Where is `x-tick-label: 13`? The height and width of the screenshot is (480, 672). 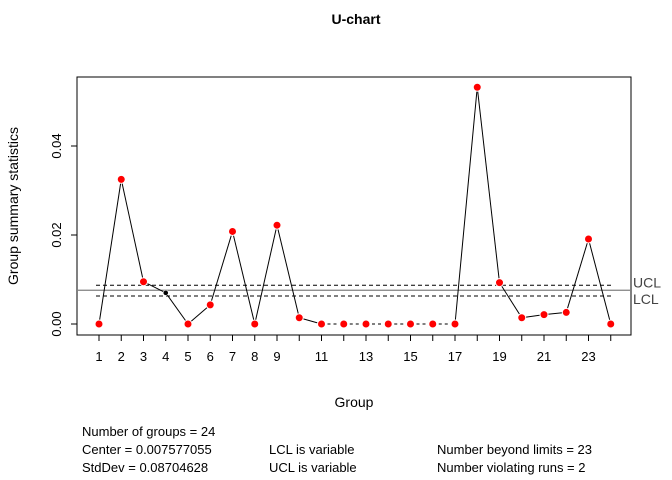
x-tick-label: 13 is located at coordinates (366, 356).